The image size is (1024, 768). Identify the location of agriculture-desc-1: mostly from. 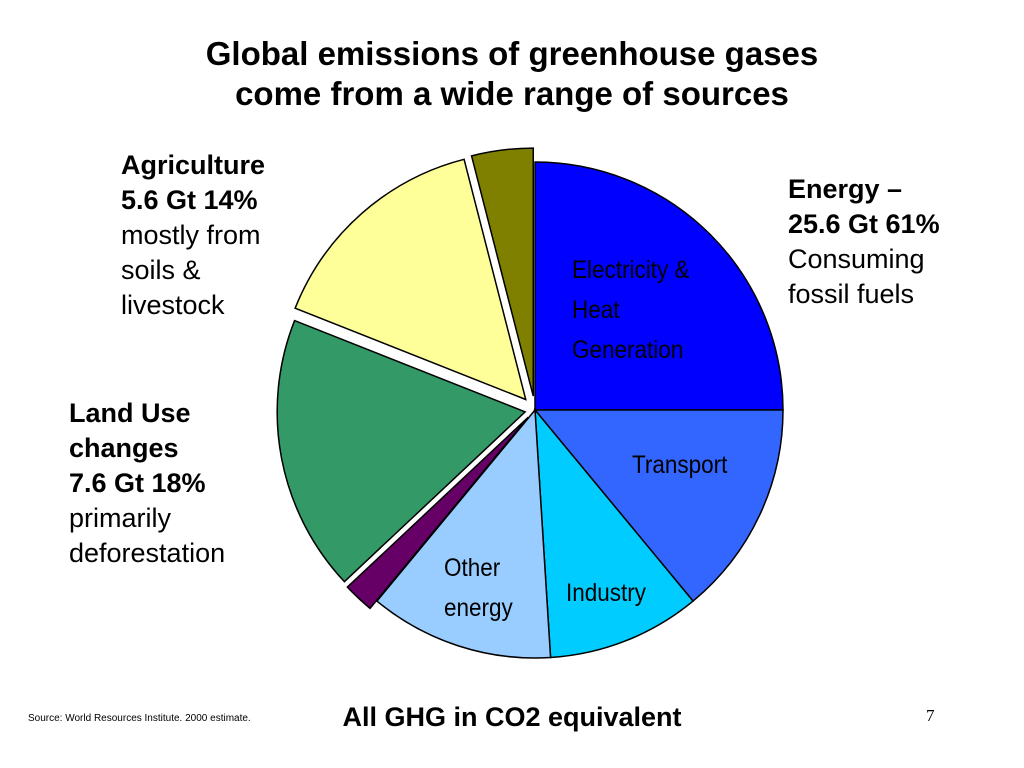
(191, 235).